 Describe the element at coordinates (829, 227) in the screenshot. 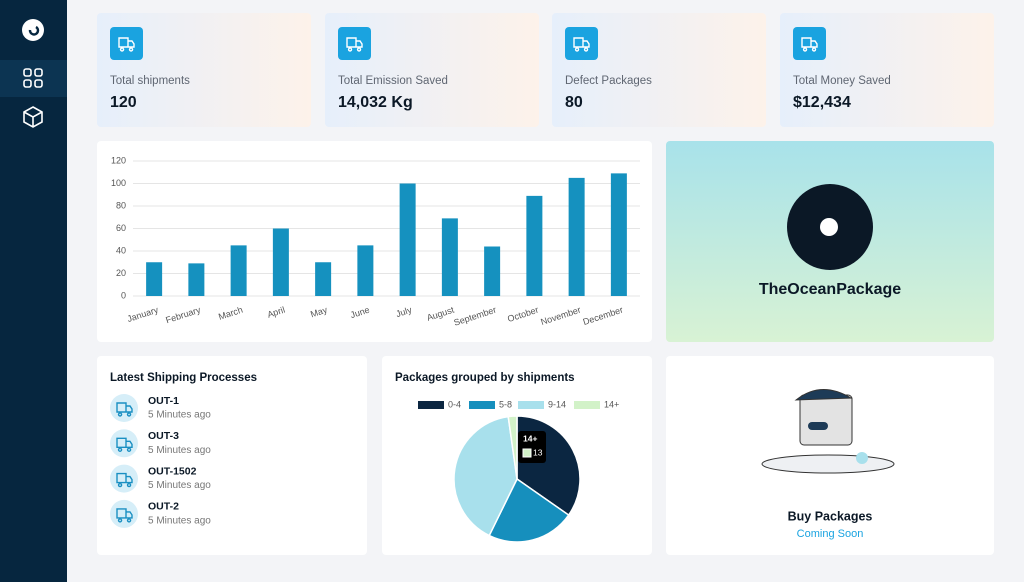

I see `brand-logo-mark` at that location.